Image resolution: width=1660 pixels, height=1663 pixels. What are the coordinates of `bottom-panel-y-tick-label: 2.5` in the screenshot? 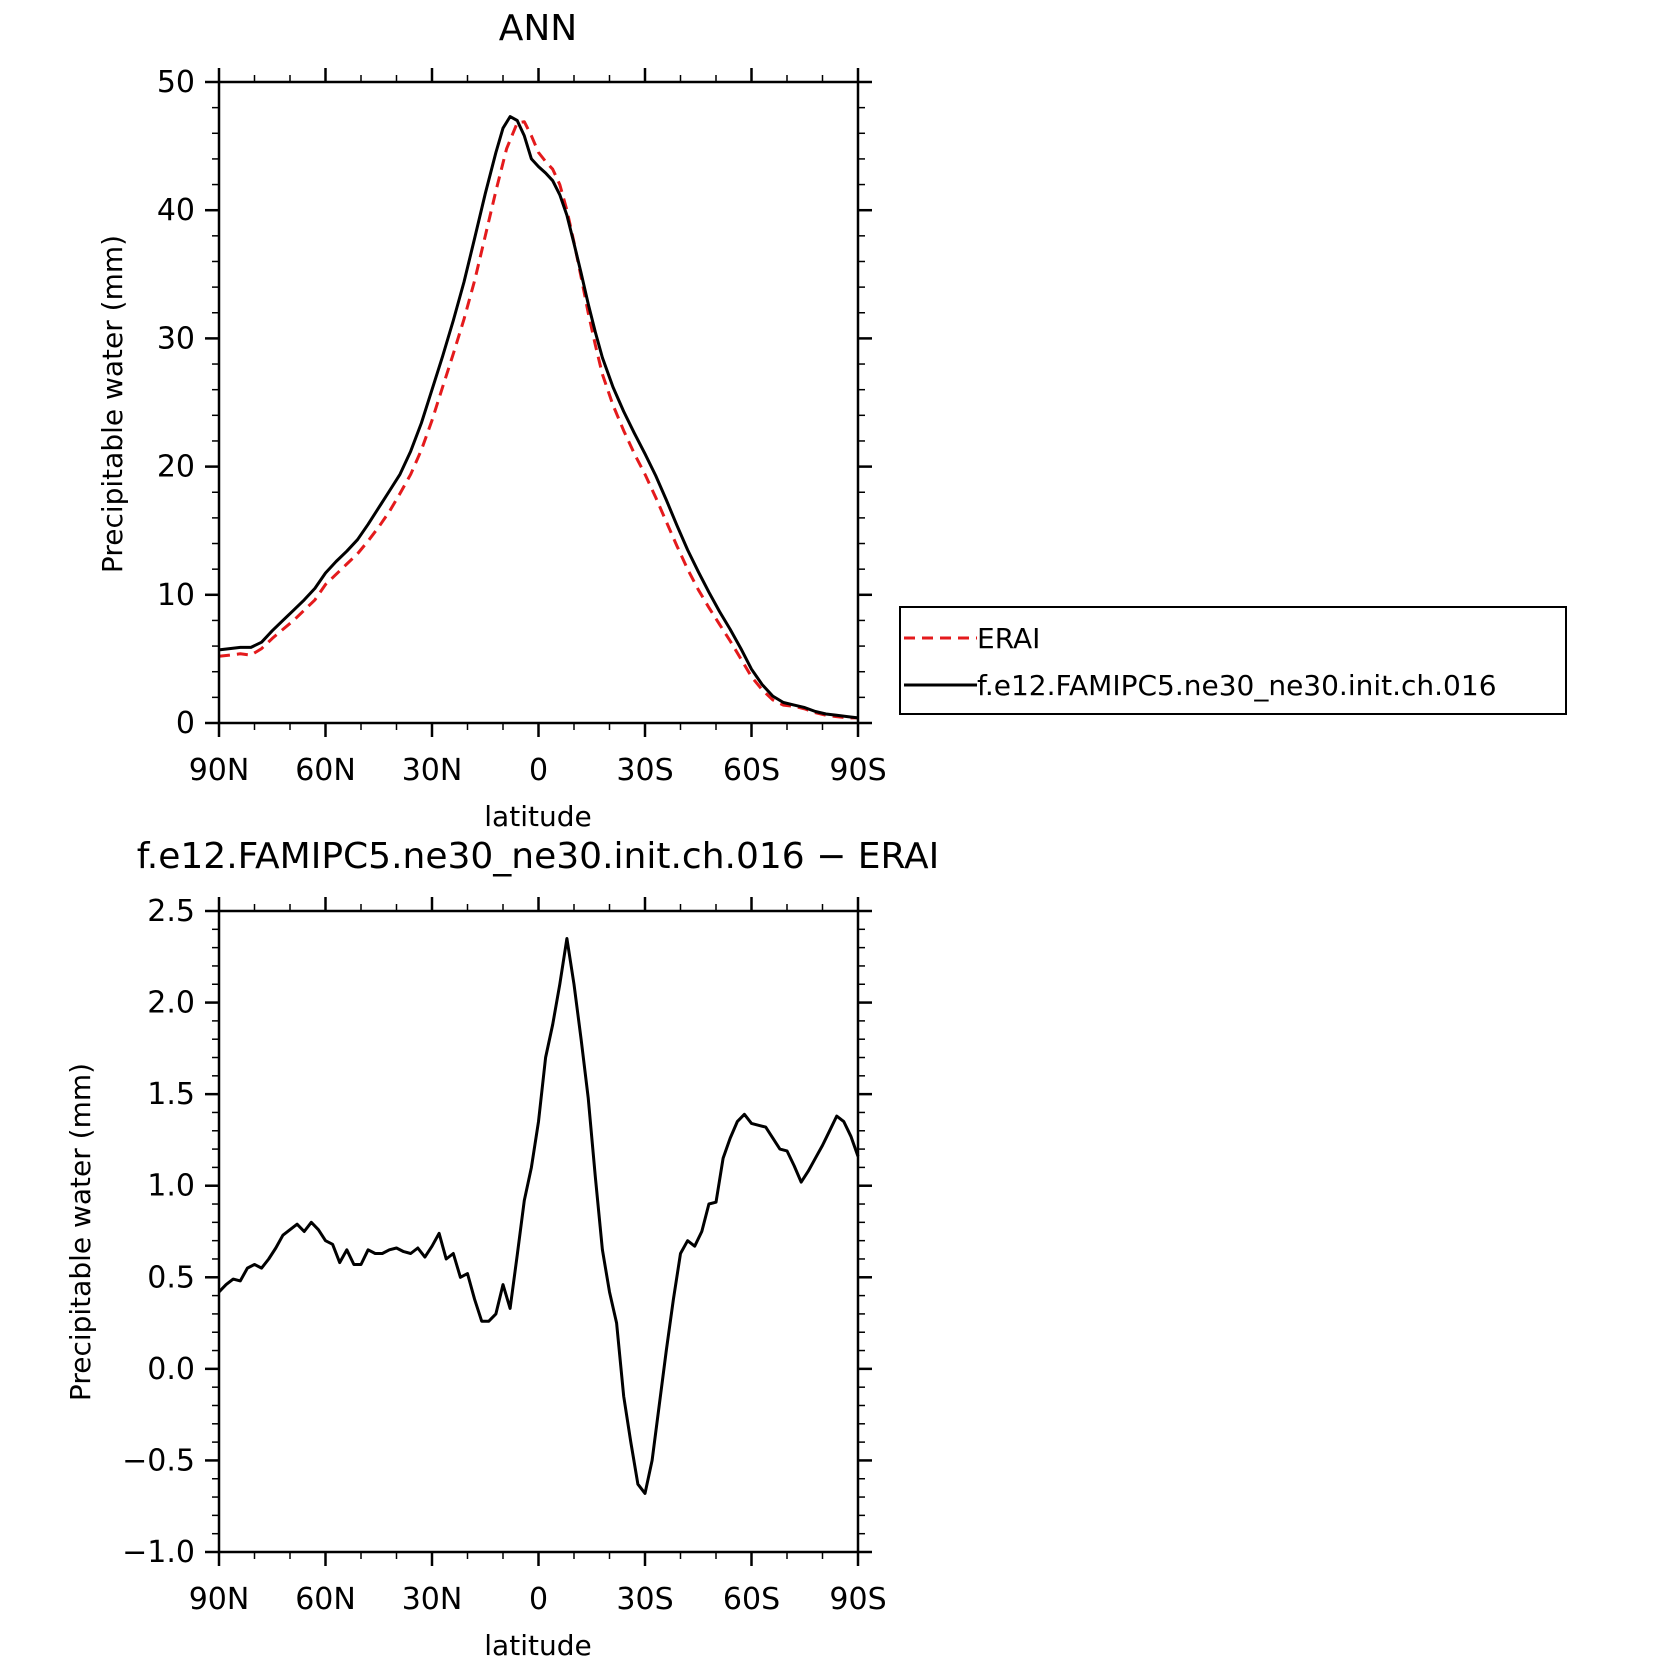 It's located at (171, 911).